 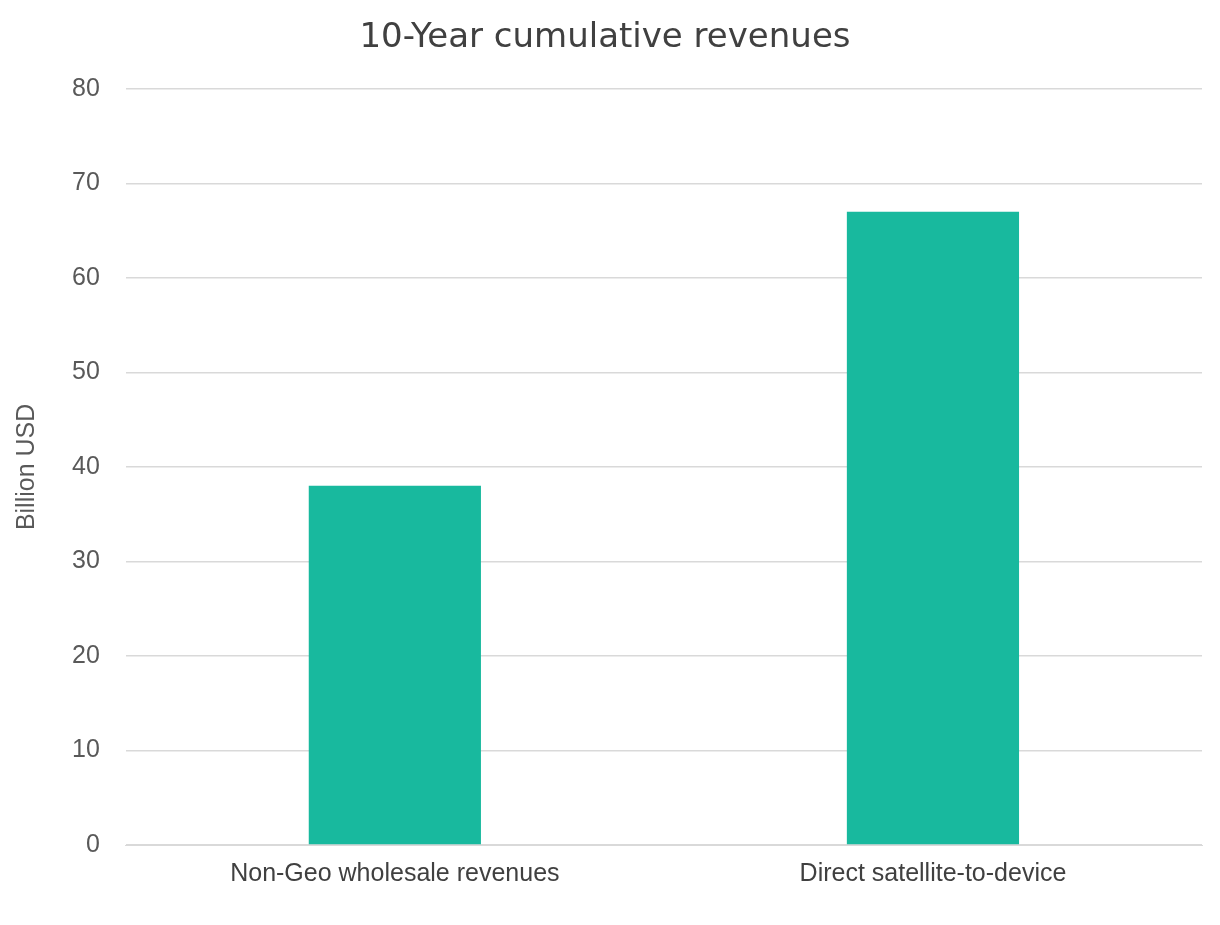 What do you see at coordinates (92, 842) in the screenshot?
I see `y-tick-label: 0` at bounding box center [92, 842].